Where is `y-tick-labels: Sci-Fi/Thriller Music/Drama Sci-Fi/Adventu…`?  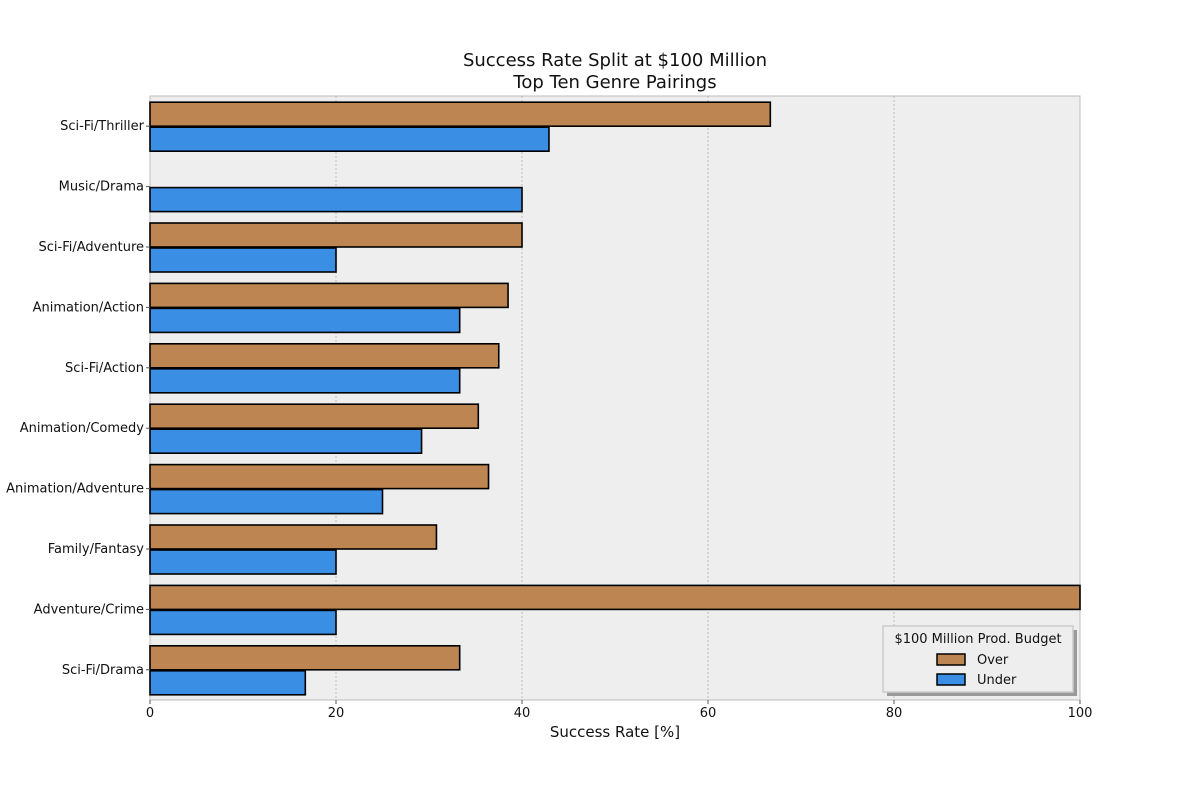
y-tick-labels: Sci-Fi/Thriller Music/Drama Sci-Fi/Adventu… is located at coordinates (78, 398).